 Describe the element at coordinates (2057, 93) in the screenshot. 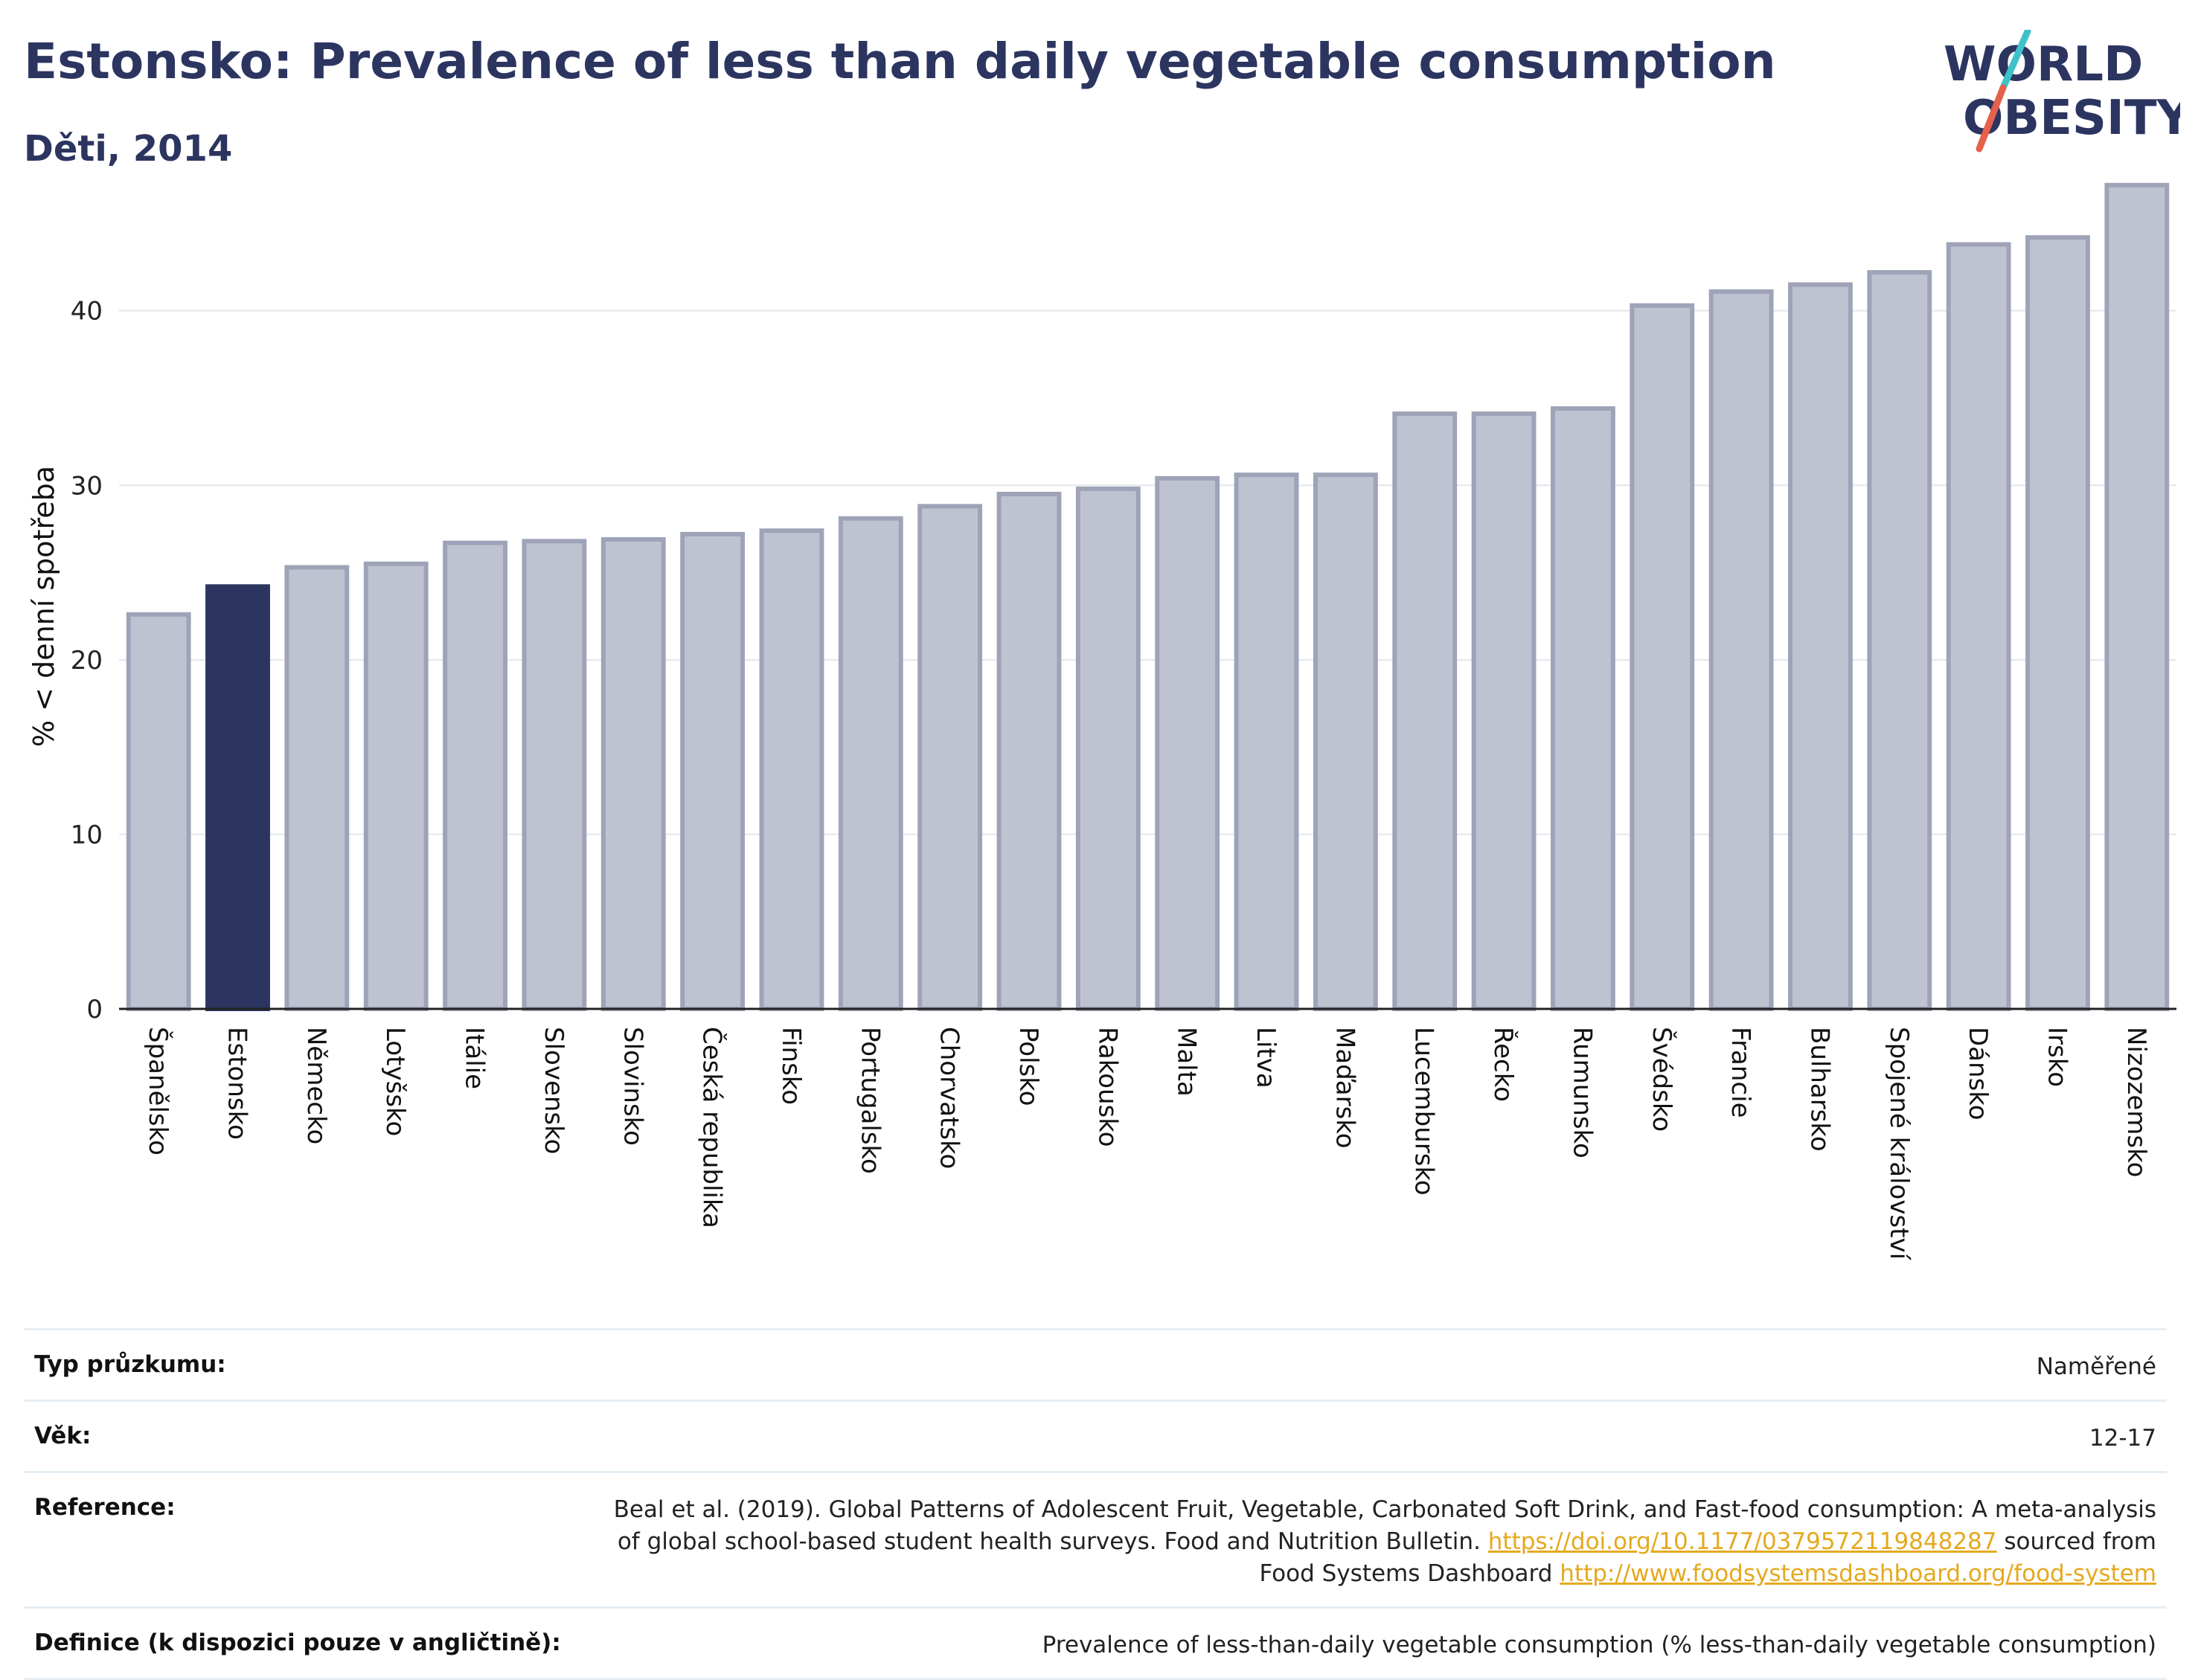

I see `world-obesity-logo: WORLD OBESITY` at that location.